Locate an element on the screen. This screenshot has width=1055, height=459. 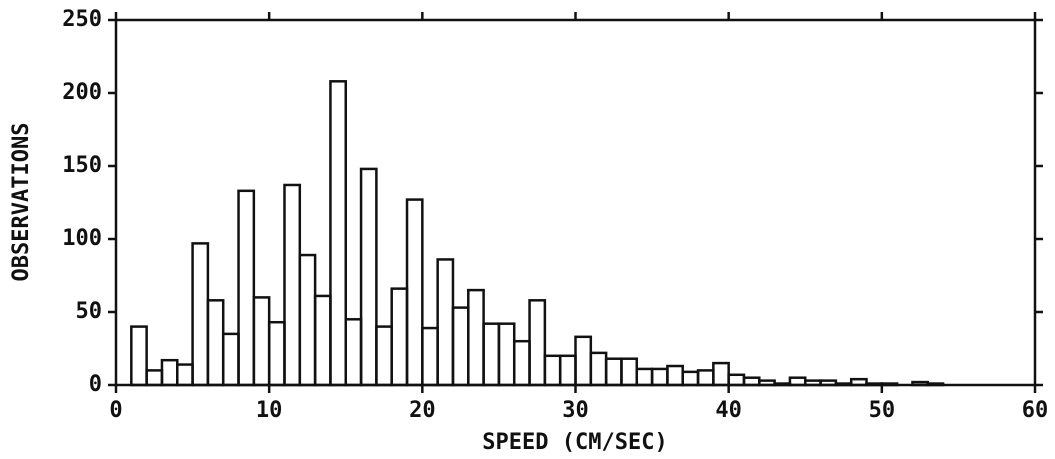
y-tick-label: 250 is located at coordinates (82, 19).